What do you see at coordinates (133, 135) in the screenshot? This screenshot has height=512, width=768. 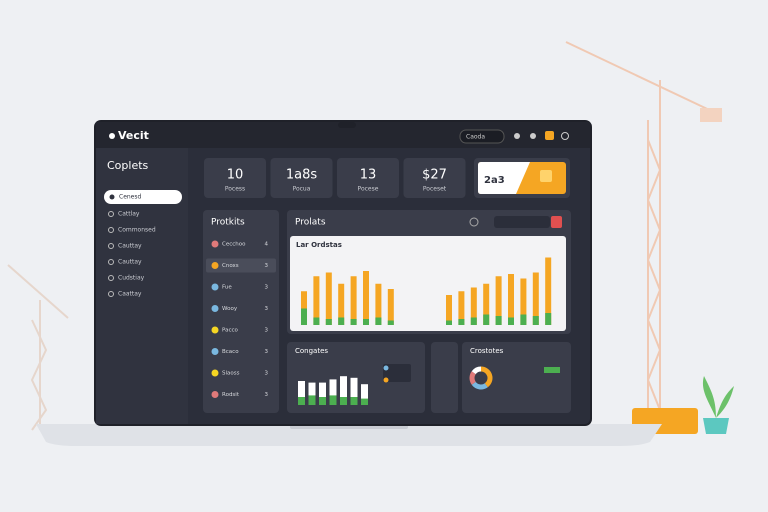 I see `brand: Vecit` at bounding box center [133, 135].